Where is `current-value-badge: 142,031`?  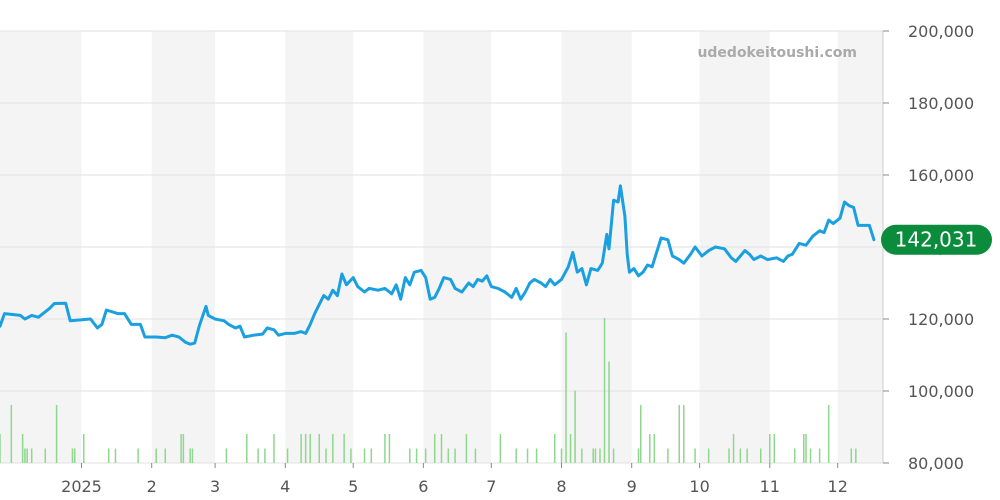 current-value-badge: 142,031 is located at coordinates (936, 239).